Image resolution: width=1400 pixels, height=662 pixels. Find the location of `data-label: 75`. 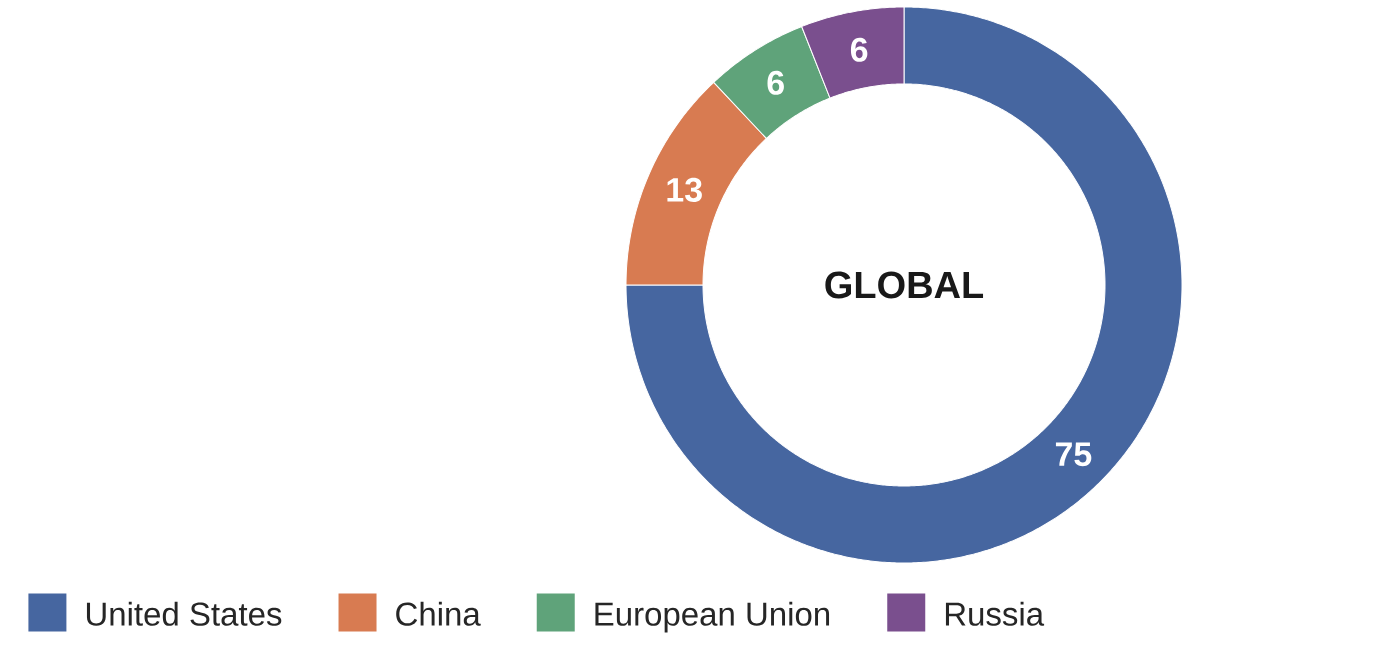

data-label: 75 is located at coordinates (1073, 454).